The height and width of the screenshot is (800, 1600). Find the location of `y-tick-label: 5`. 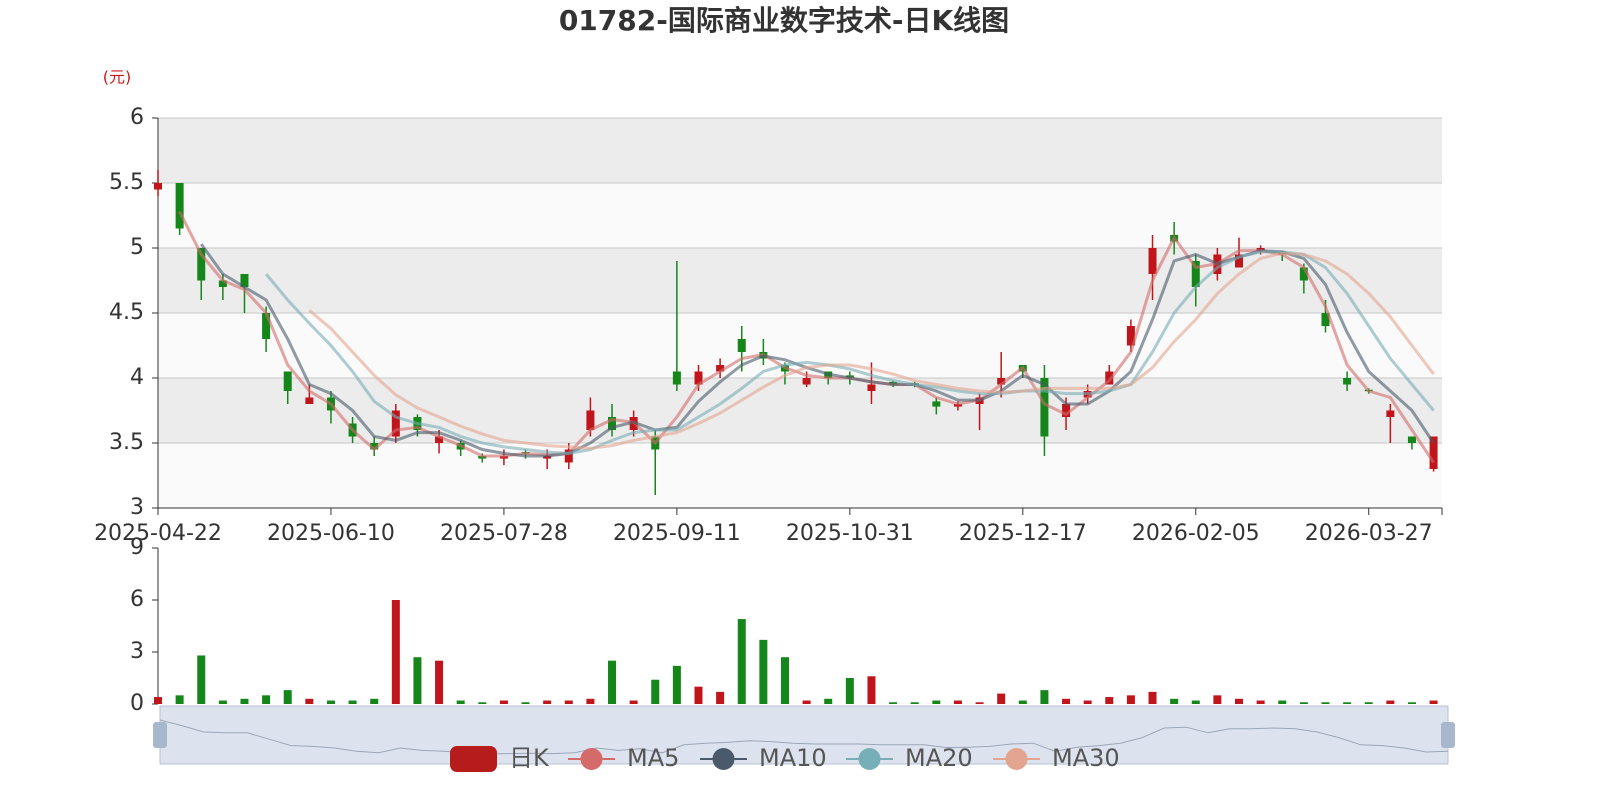

y-tick-label: 5 is located at coordinates (137, 247).